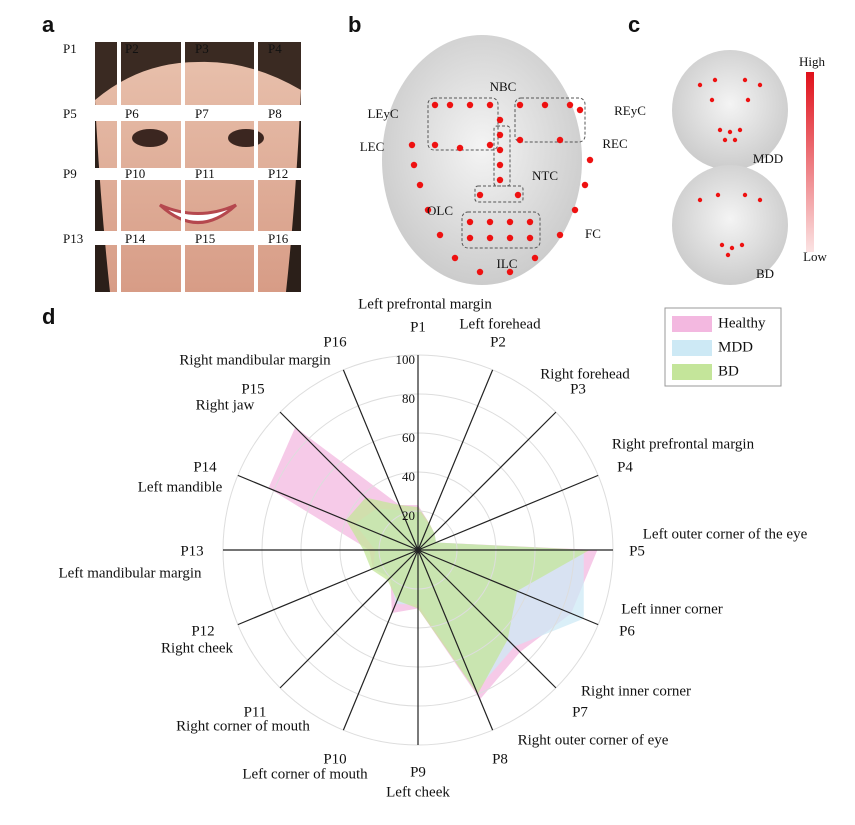 Image resolution: width=855 pixels, height=825 pixels. Describe the element at coordinates (634, 24) in the screenshot. I see `panel-label: c` at that location.